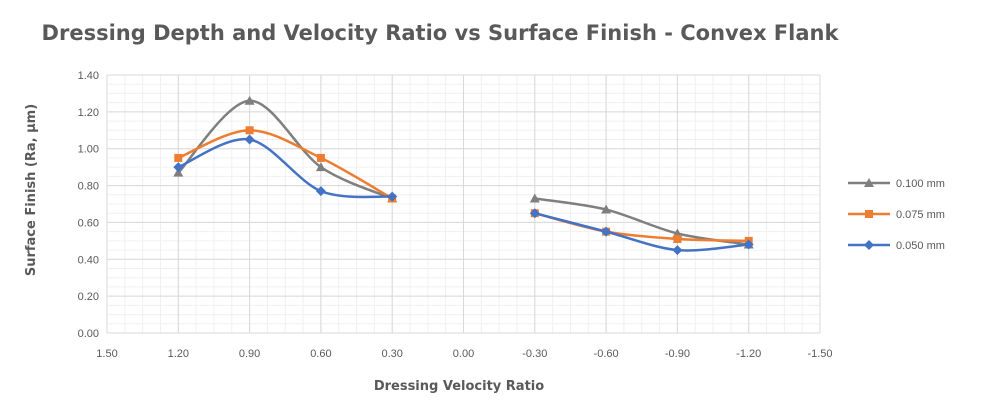  What do you see at coordinates (320, 354) in the screenshot?
I see `x-tick-label: 0.60` at bounding box center [320, 354].